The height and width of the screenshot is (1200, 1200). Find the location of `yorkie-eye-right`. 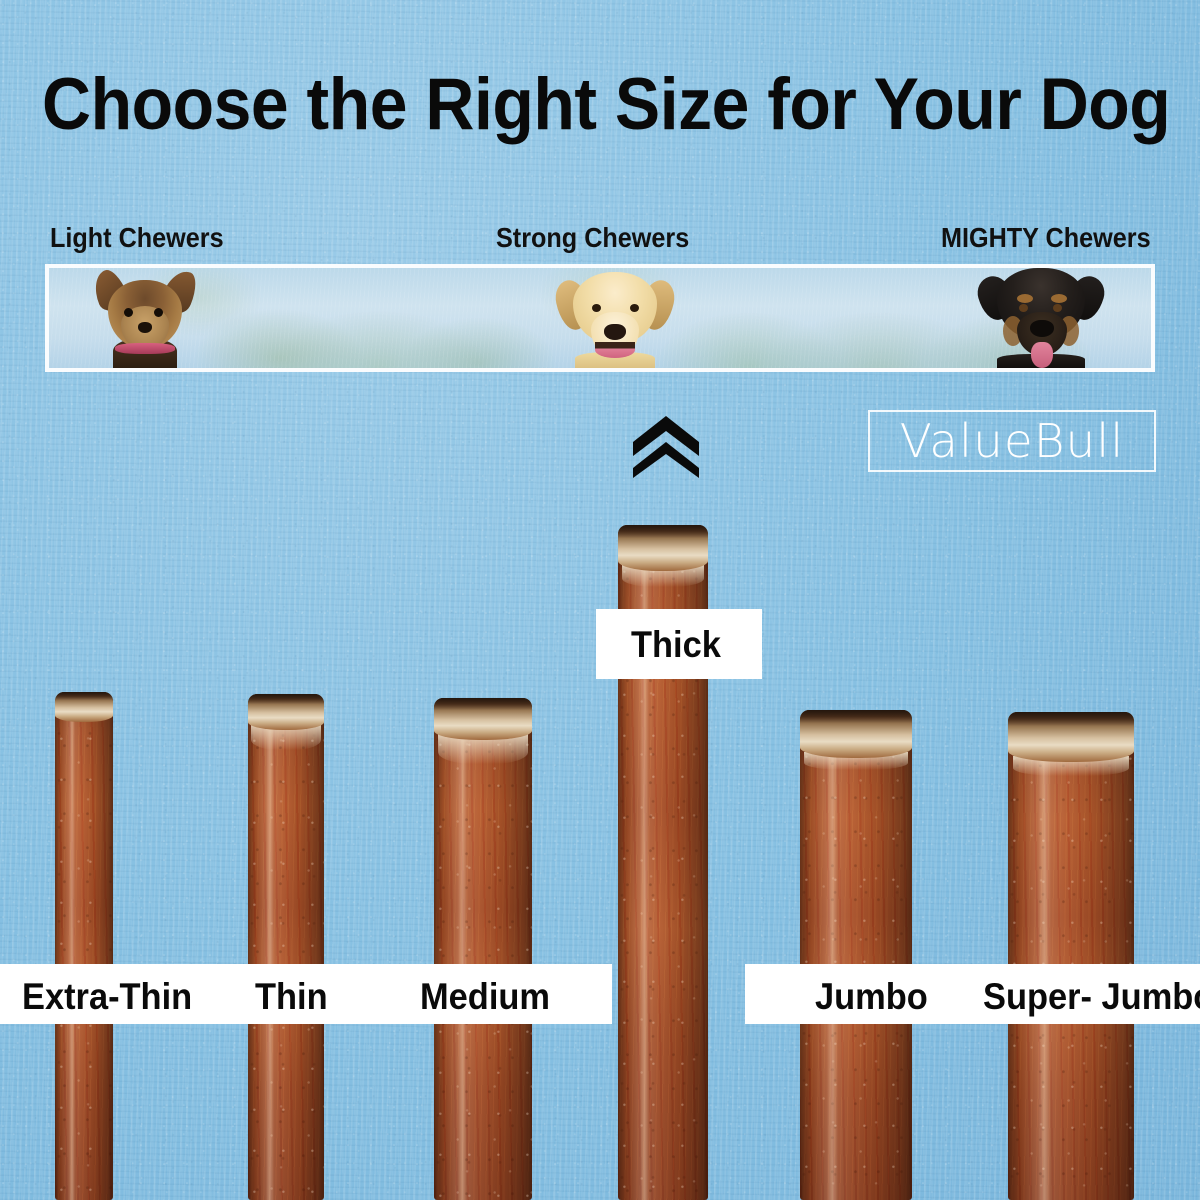

yorkie-eye-right is located at coordinates (158, 312).